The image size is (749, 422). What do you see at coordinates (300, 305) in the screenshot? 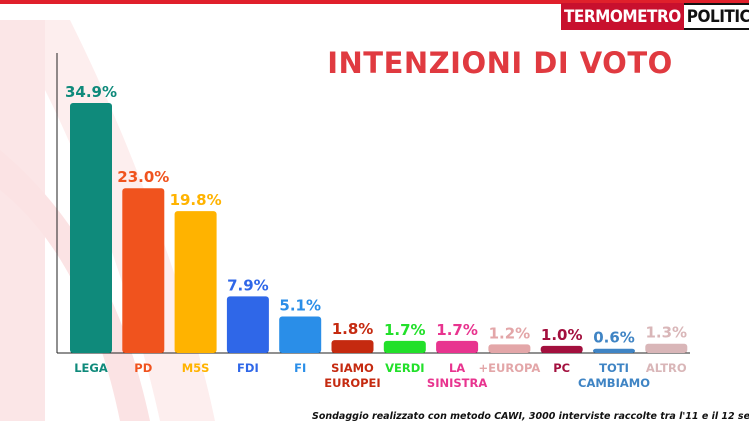
I see `value-label-4: 5.1%` at bounding box center [300, 305].